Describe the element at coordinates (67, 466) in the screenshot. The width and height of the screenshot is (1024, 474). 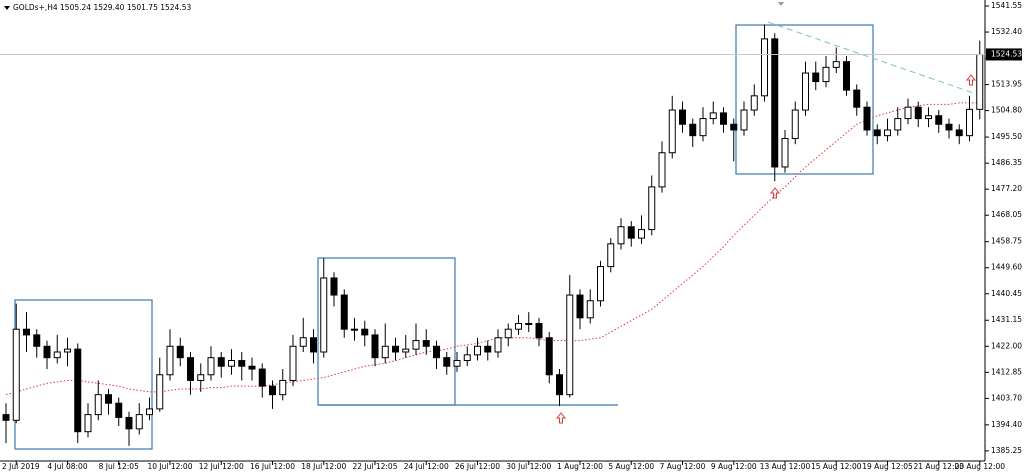
I see `x-tick-label: 4 Jul 08:00` at that location.